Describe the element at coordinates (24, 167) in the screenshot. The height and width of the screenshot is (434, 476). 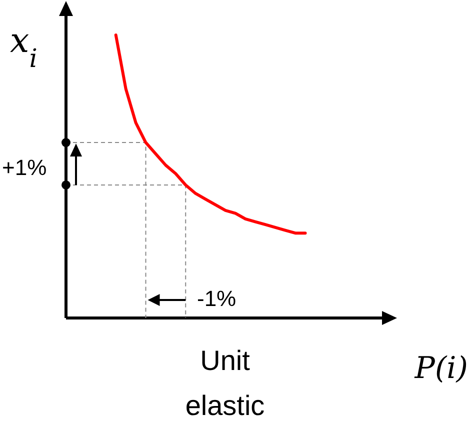
I see `text: +1%` at that location.